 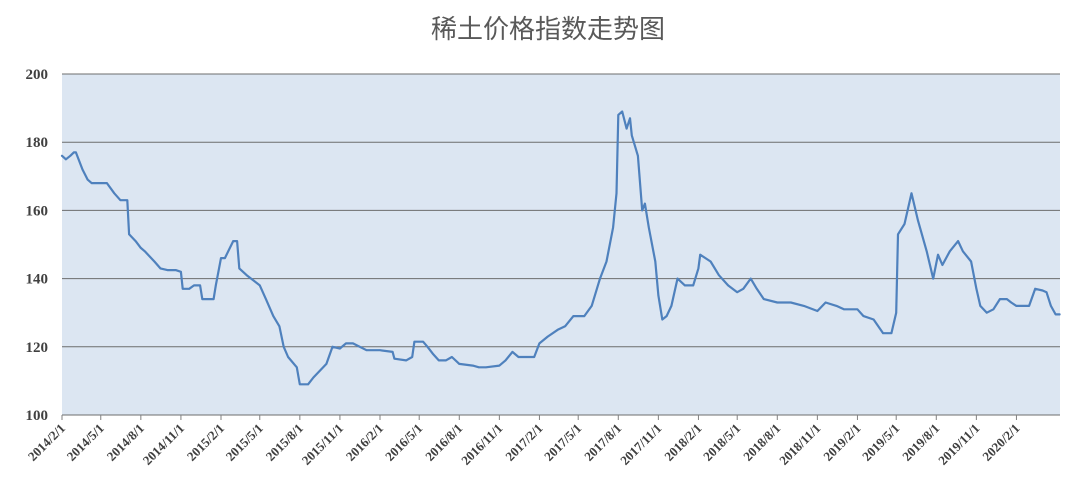 What do you see at coordinates (85, 442) in the screenshot?
I see `x-tick-label: 2014/5/1` at bounding box center [85, 442].